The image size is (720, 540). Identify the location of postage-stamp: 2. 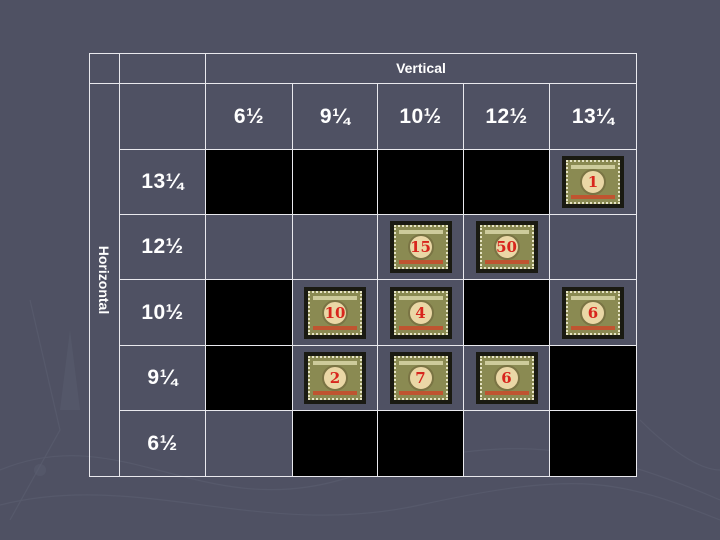
(335, 378).